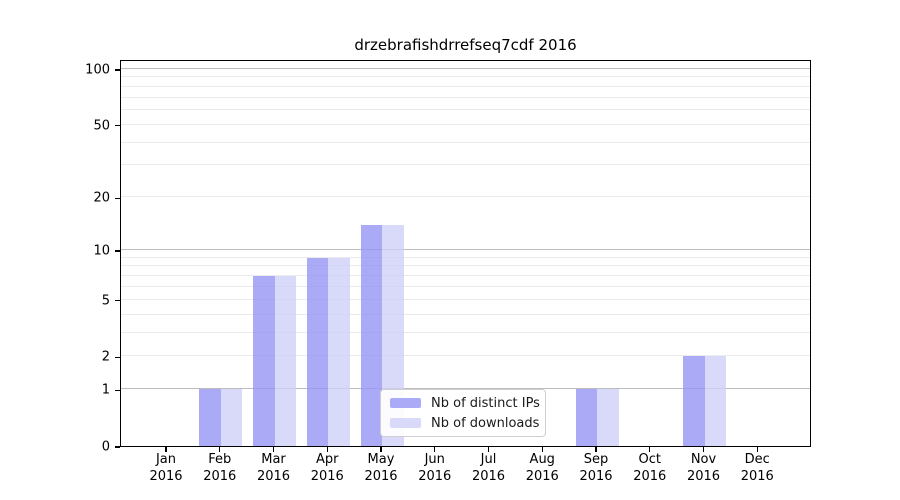 This screenshot has width=900, height=500. What do you see at coordinates (231, 417) in the screenshot?
I see `bar-downloads-feb` at bounding box center [231, 417].